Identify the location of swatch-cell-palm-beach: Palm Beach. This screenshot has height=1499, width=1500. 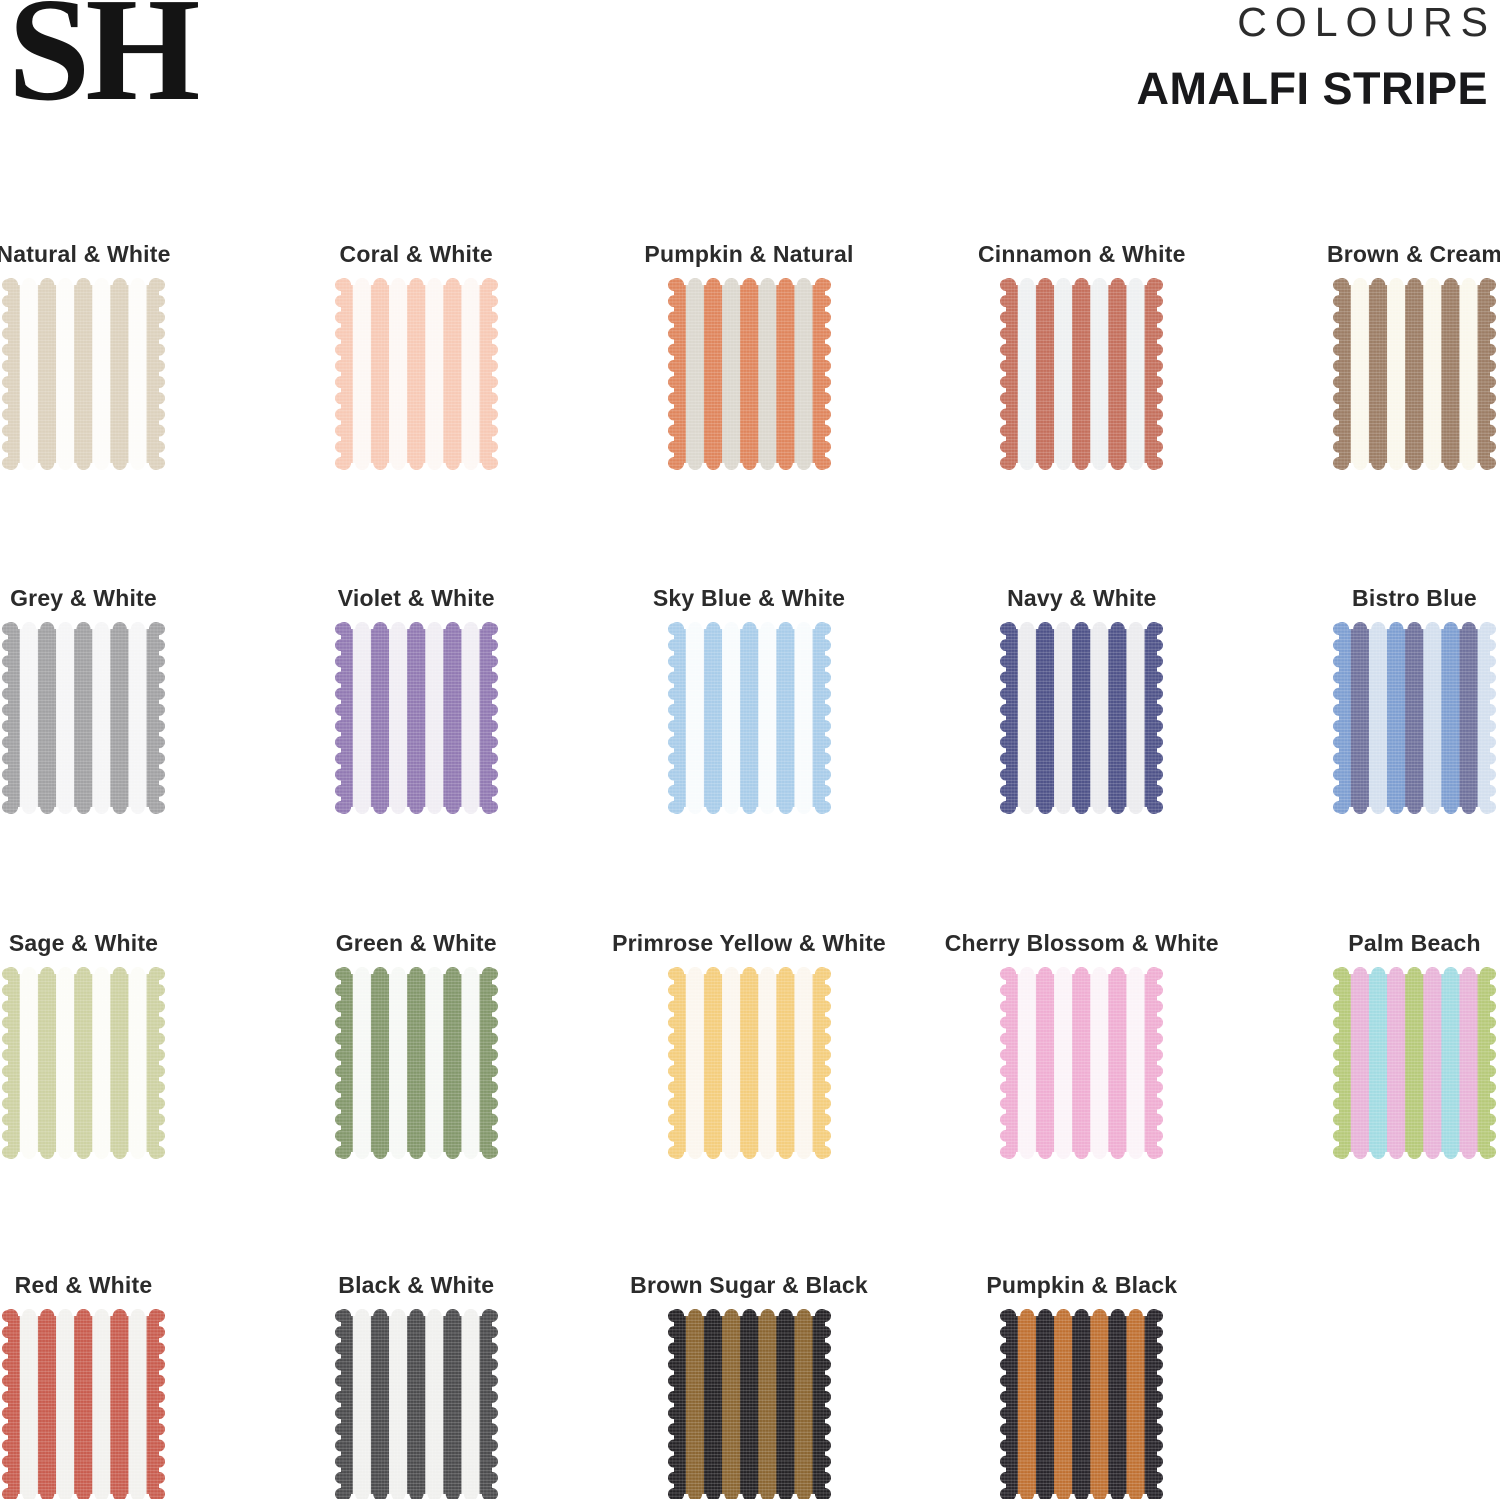
(1414, 1044).